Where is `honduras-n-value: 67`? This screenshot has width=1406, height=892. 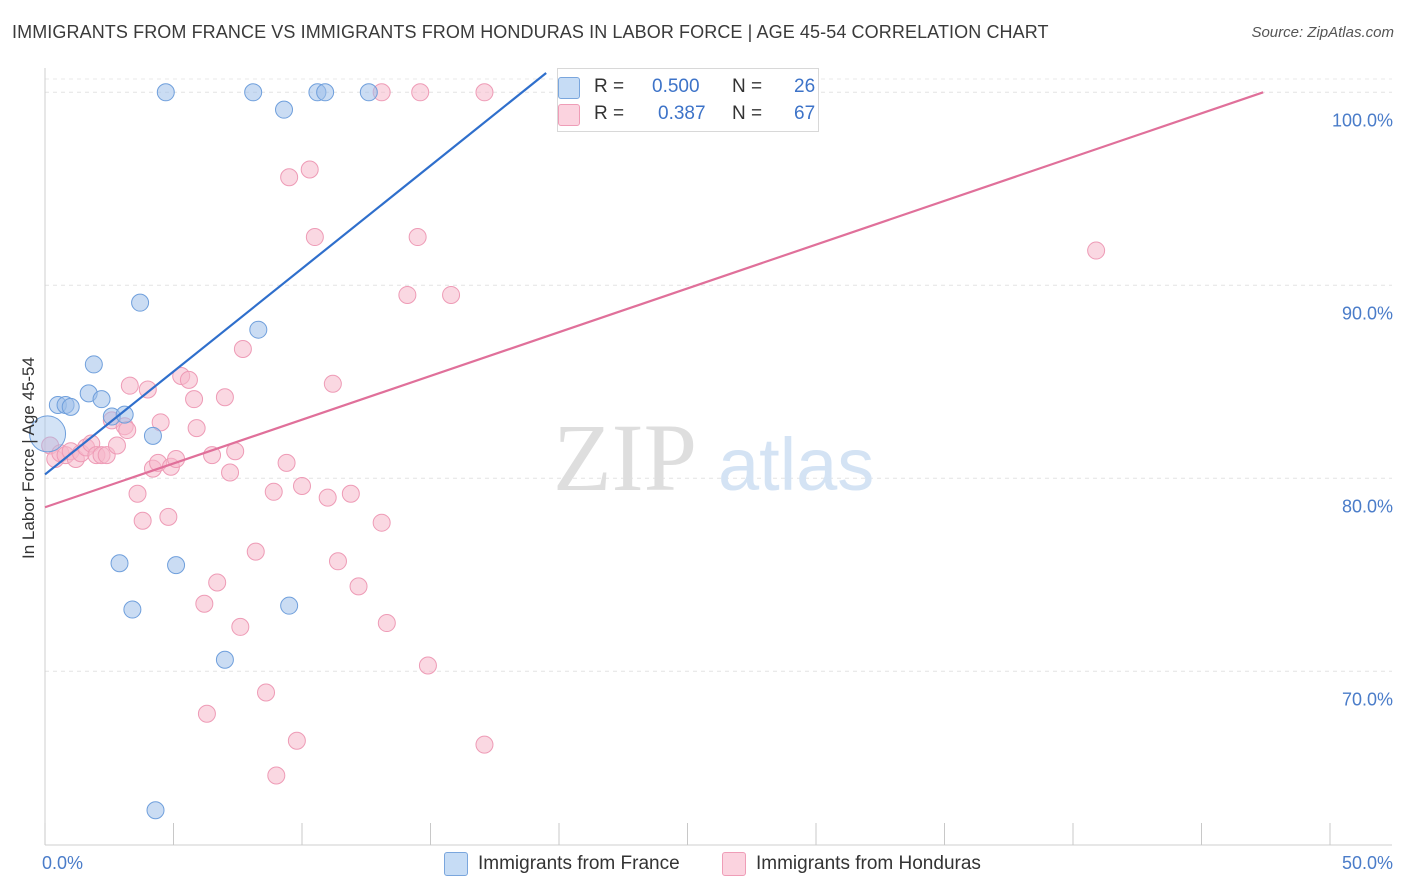
honduras-n-value: 67 is located at coordinates (805, 113).